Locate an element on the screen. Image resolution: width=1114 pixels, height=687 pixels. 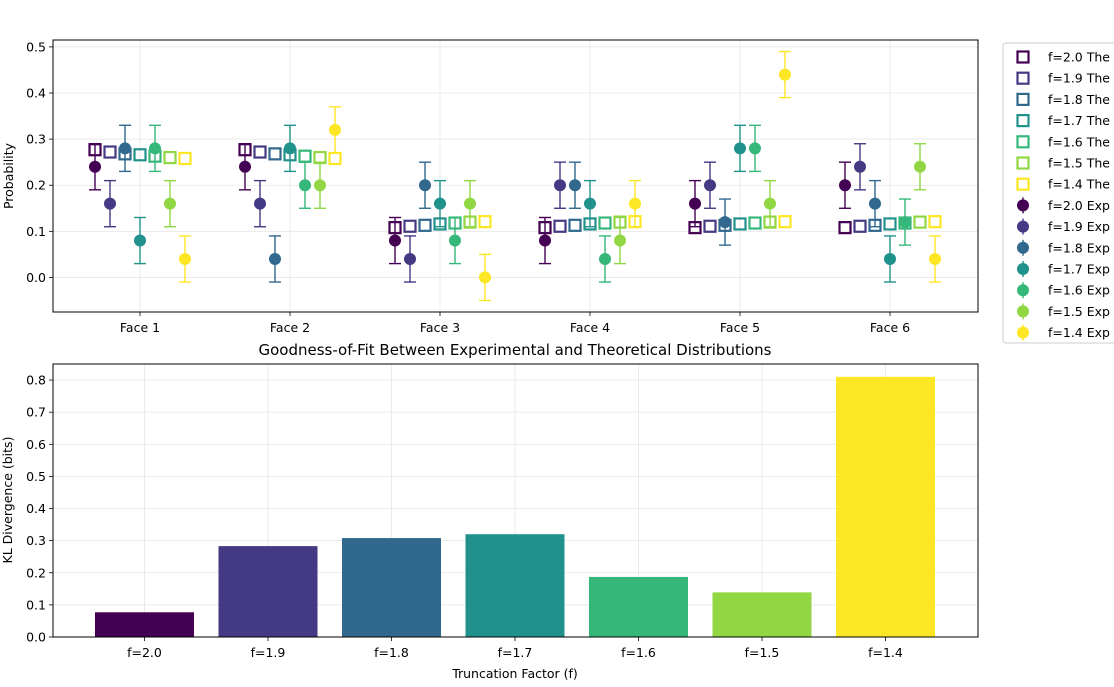
legend-label: f=1.7 Exp is located at coordinates (1079, 269).